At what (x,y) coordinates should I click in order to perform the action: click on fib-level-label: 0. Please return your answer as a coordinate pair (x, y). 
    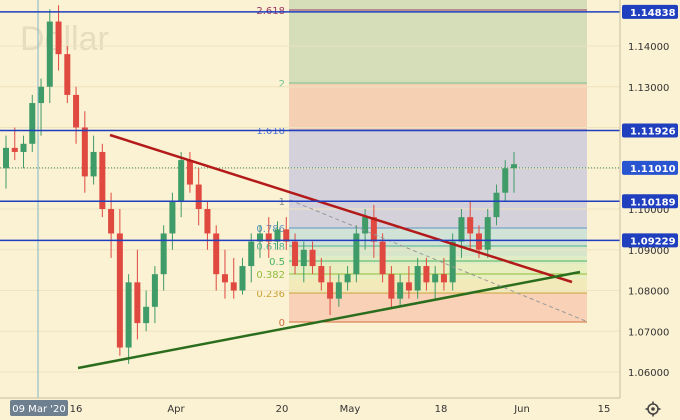
    Looking at the image, I should click on (282, 323).